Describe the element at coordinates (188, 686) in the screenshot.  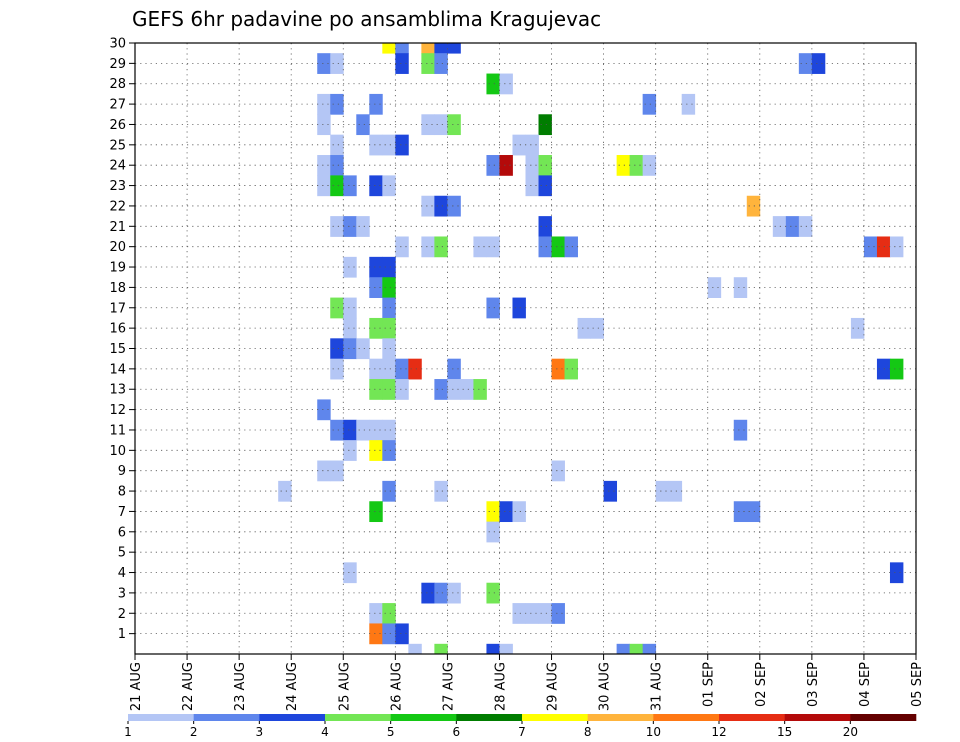
I see `x-tick-label: 22 AUG` at that location.